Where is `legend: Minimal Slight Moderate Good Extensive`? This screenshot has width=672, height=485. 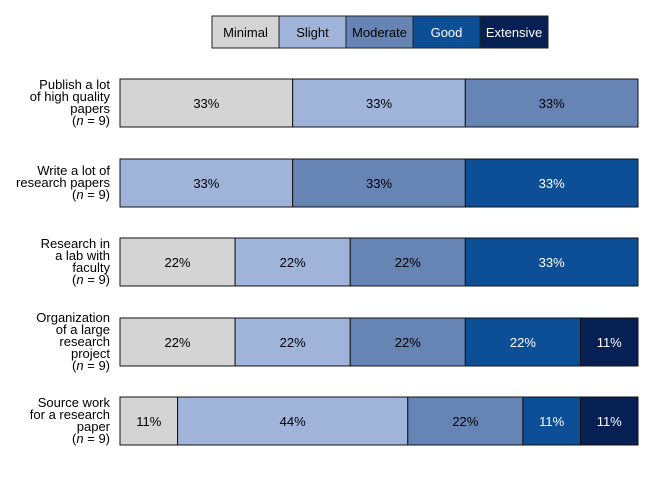
legend: Minimal Slight Moderate Good Extensive is located at coordinates (380, 32).